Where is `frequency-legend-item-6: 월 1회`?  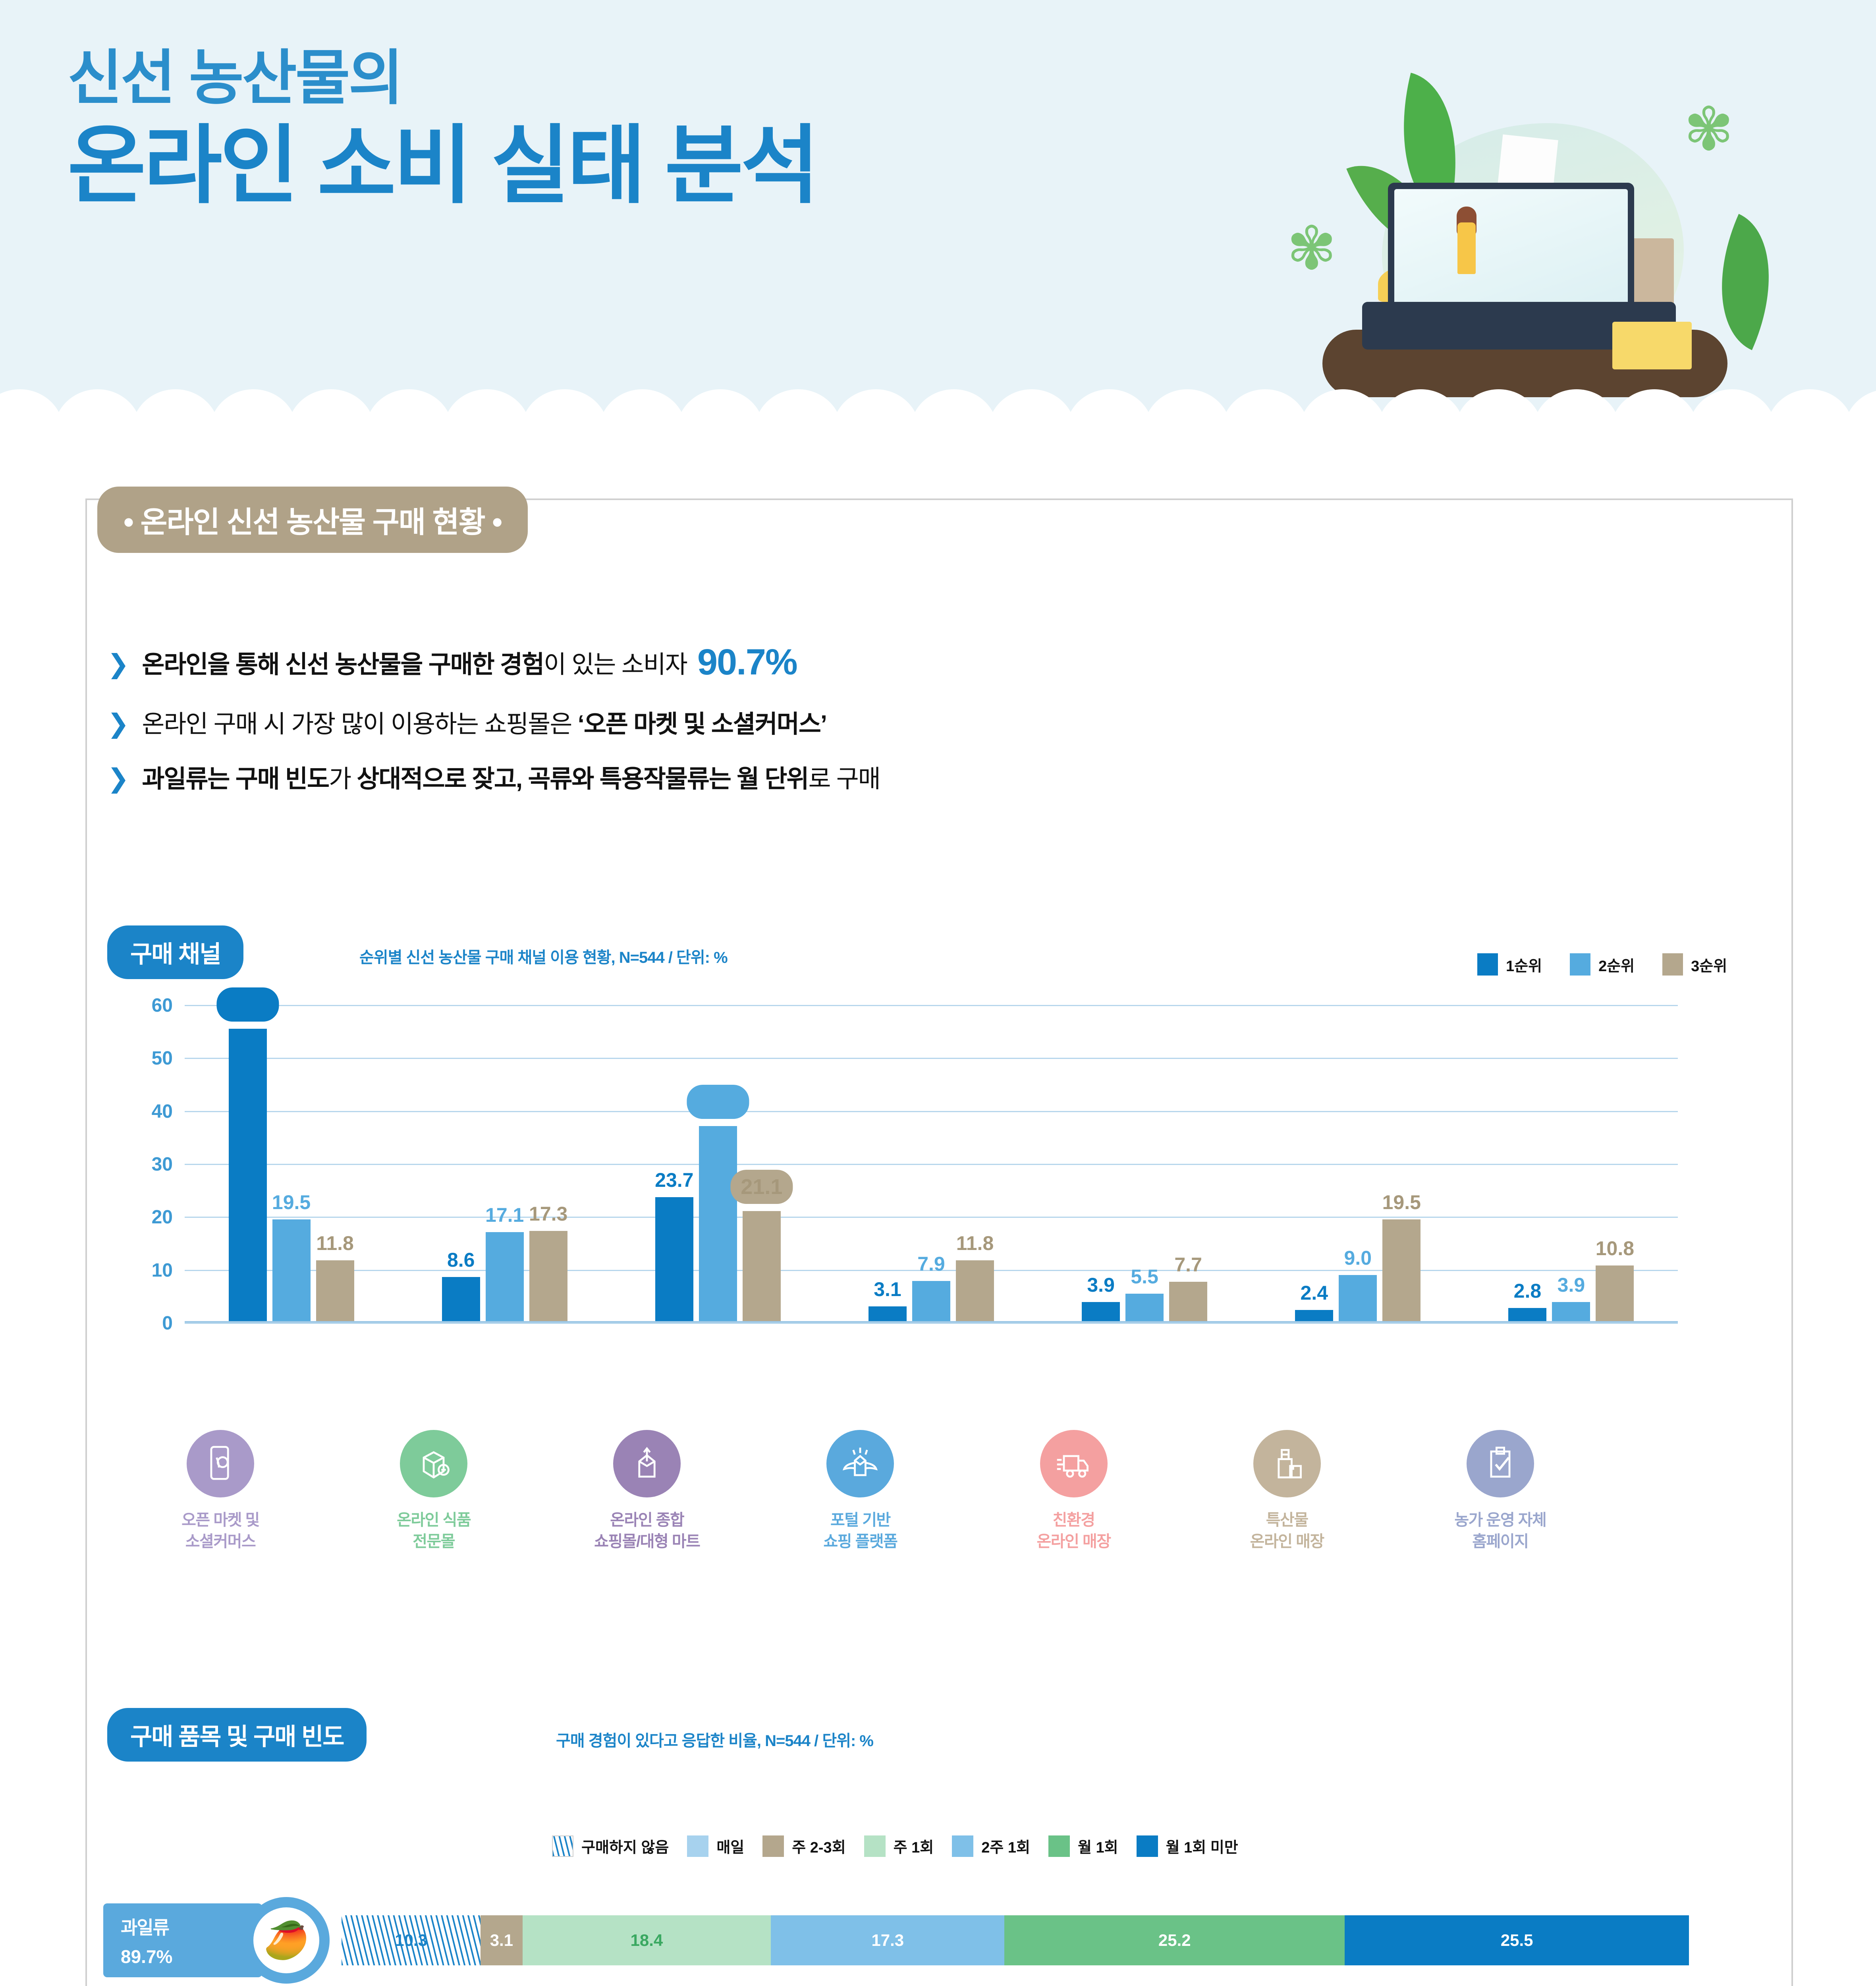
frequency-legend-item-6: 월 1회 is located at coordinates (1083, 1846).